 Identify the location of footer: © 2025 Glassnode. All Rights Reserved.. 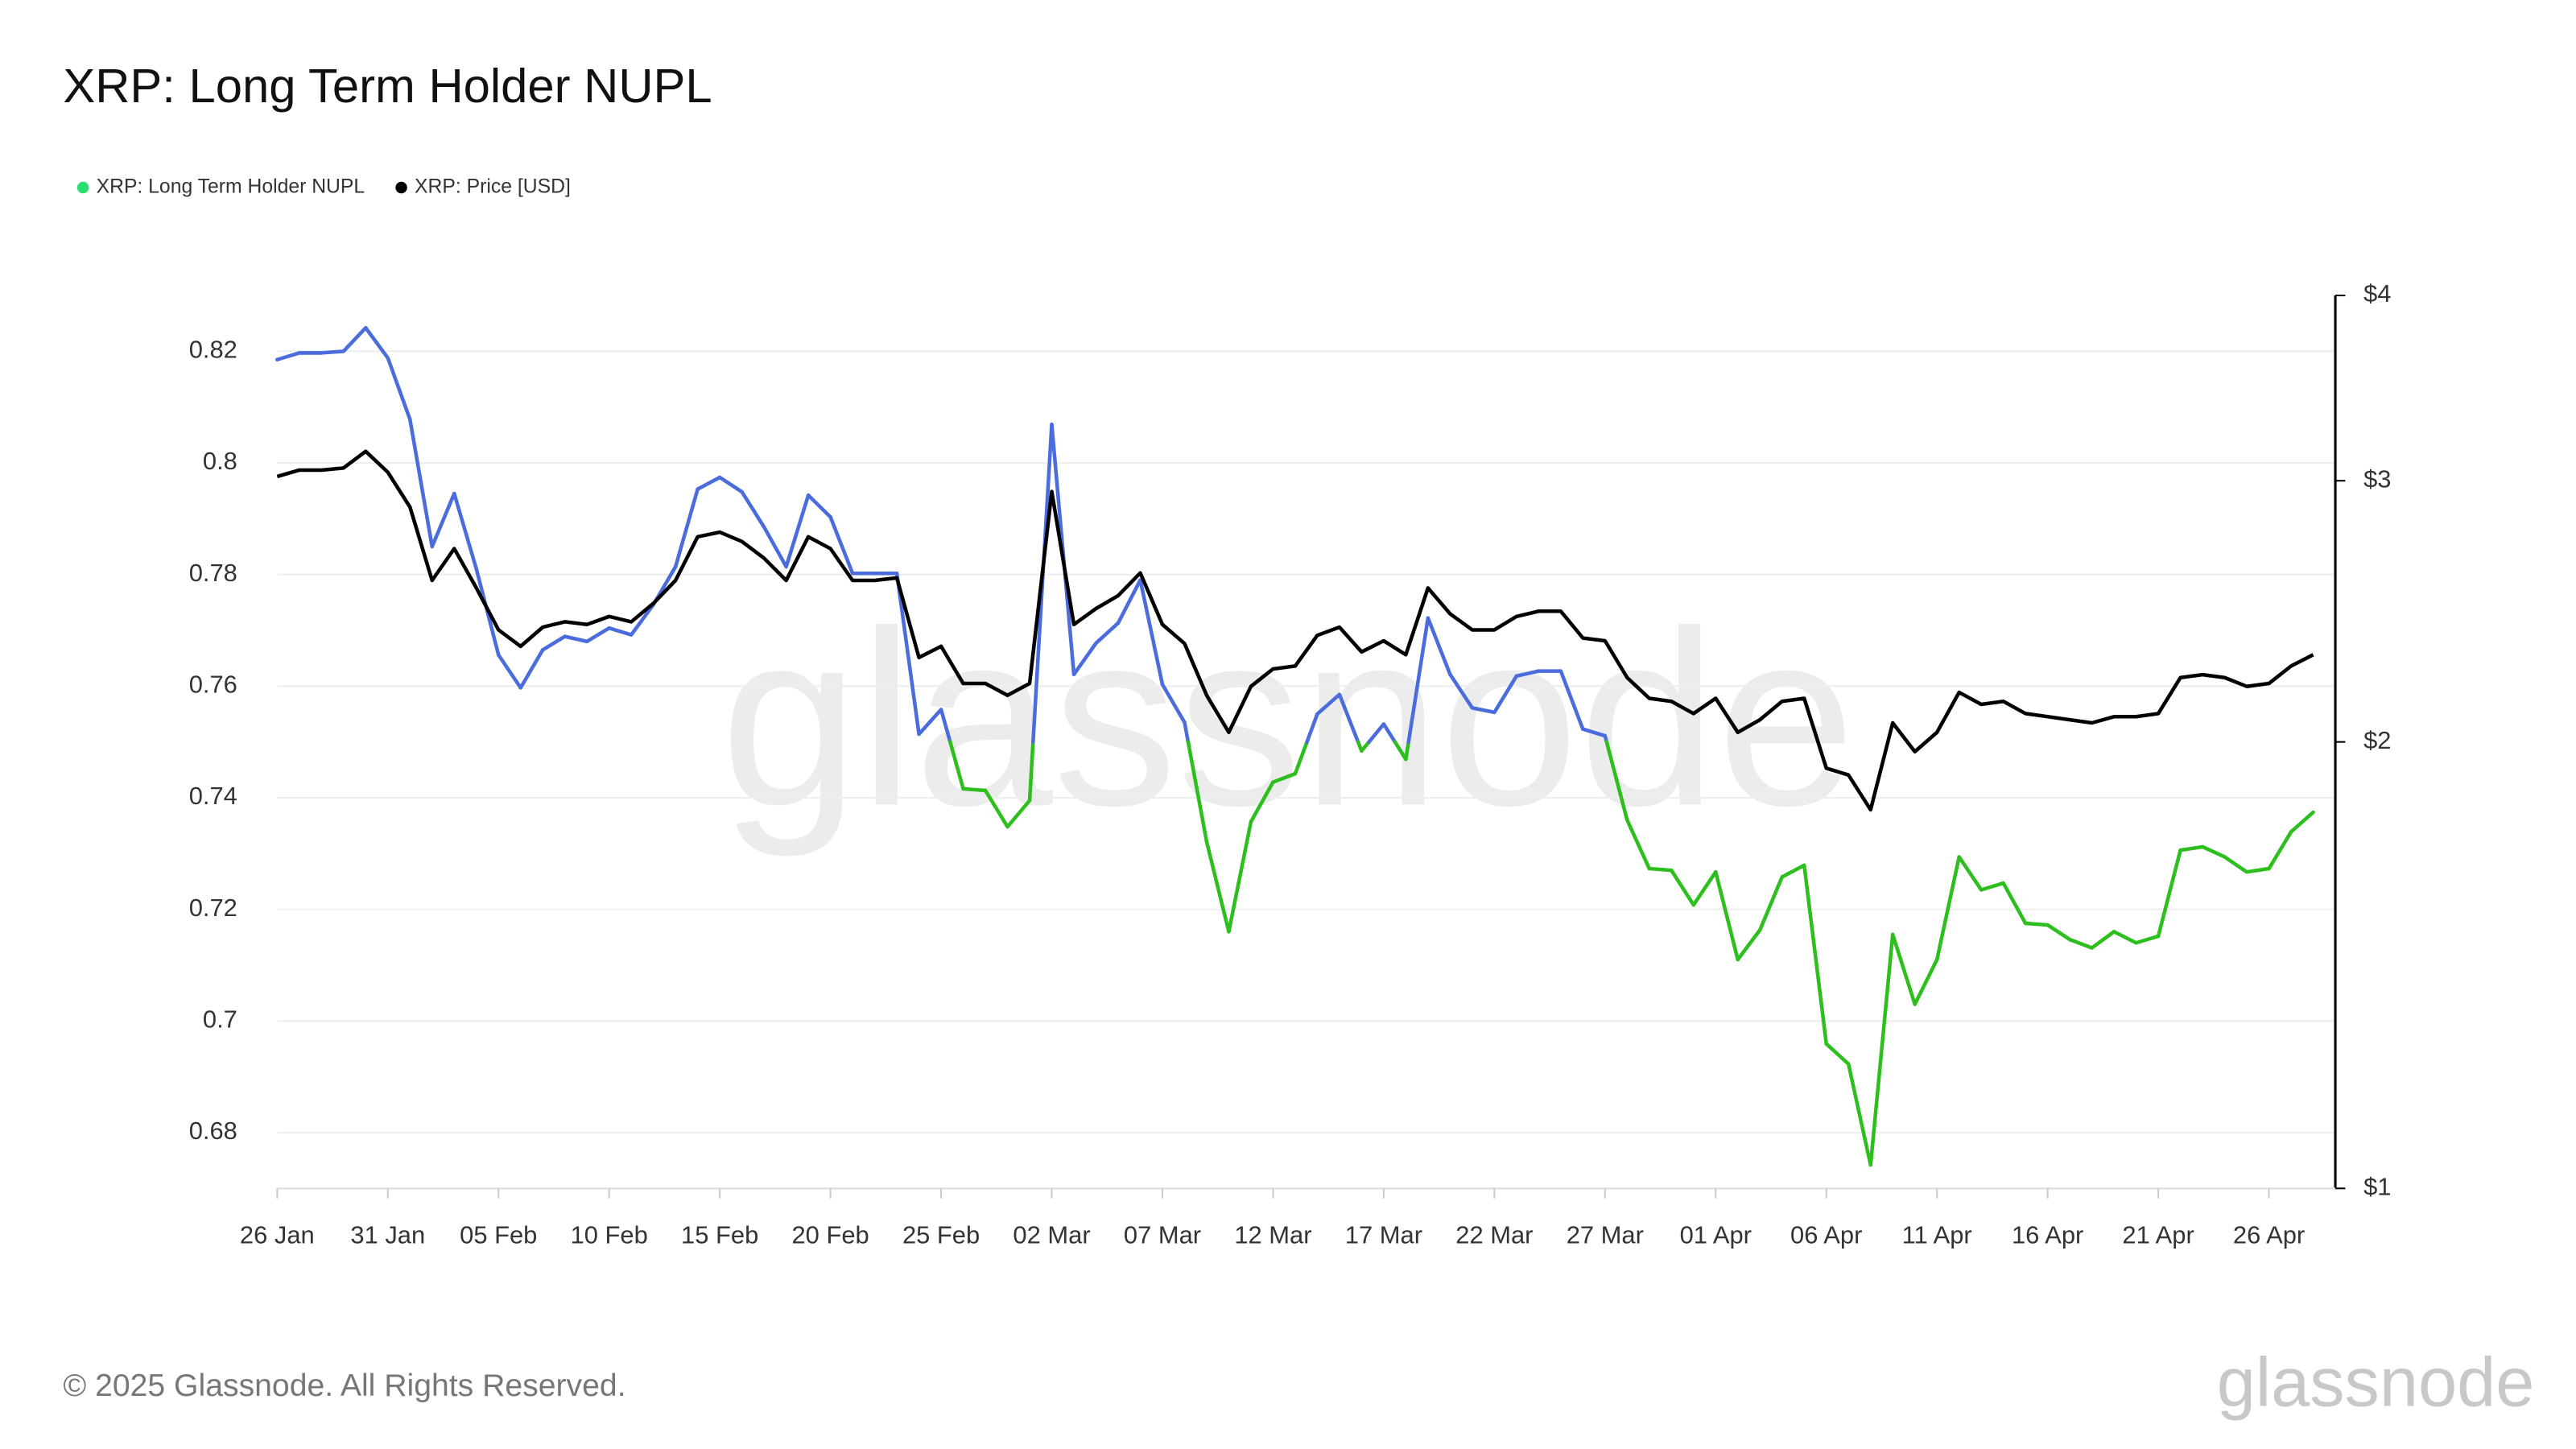
(344, 1385).